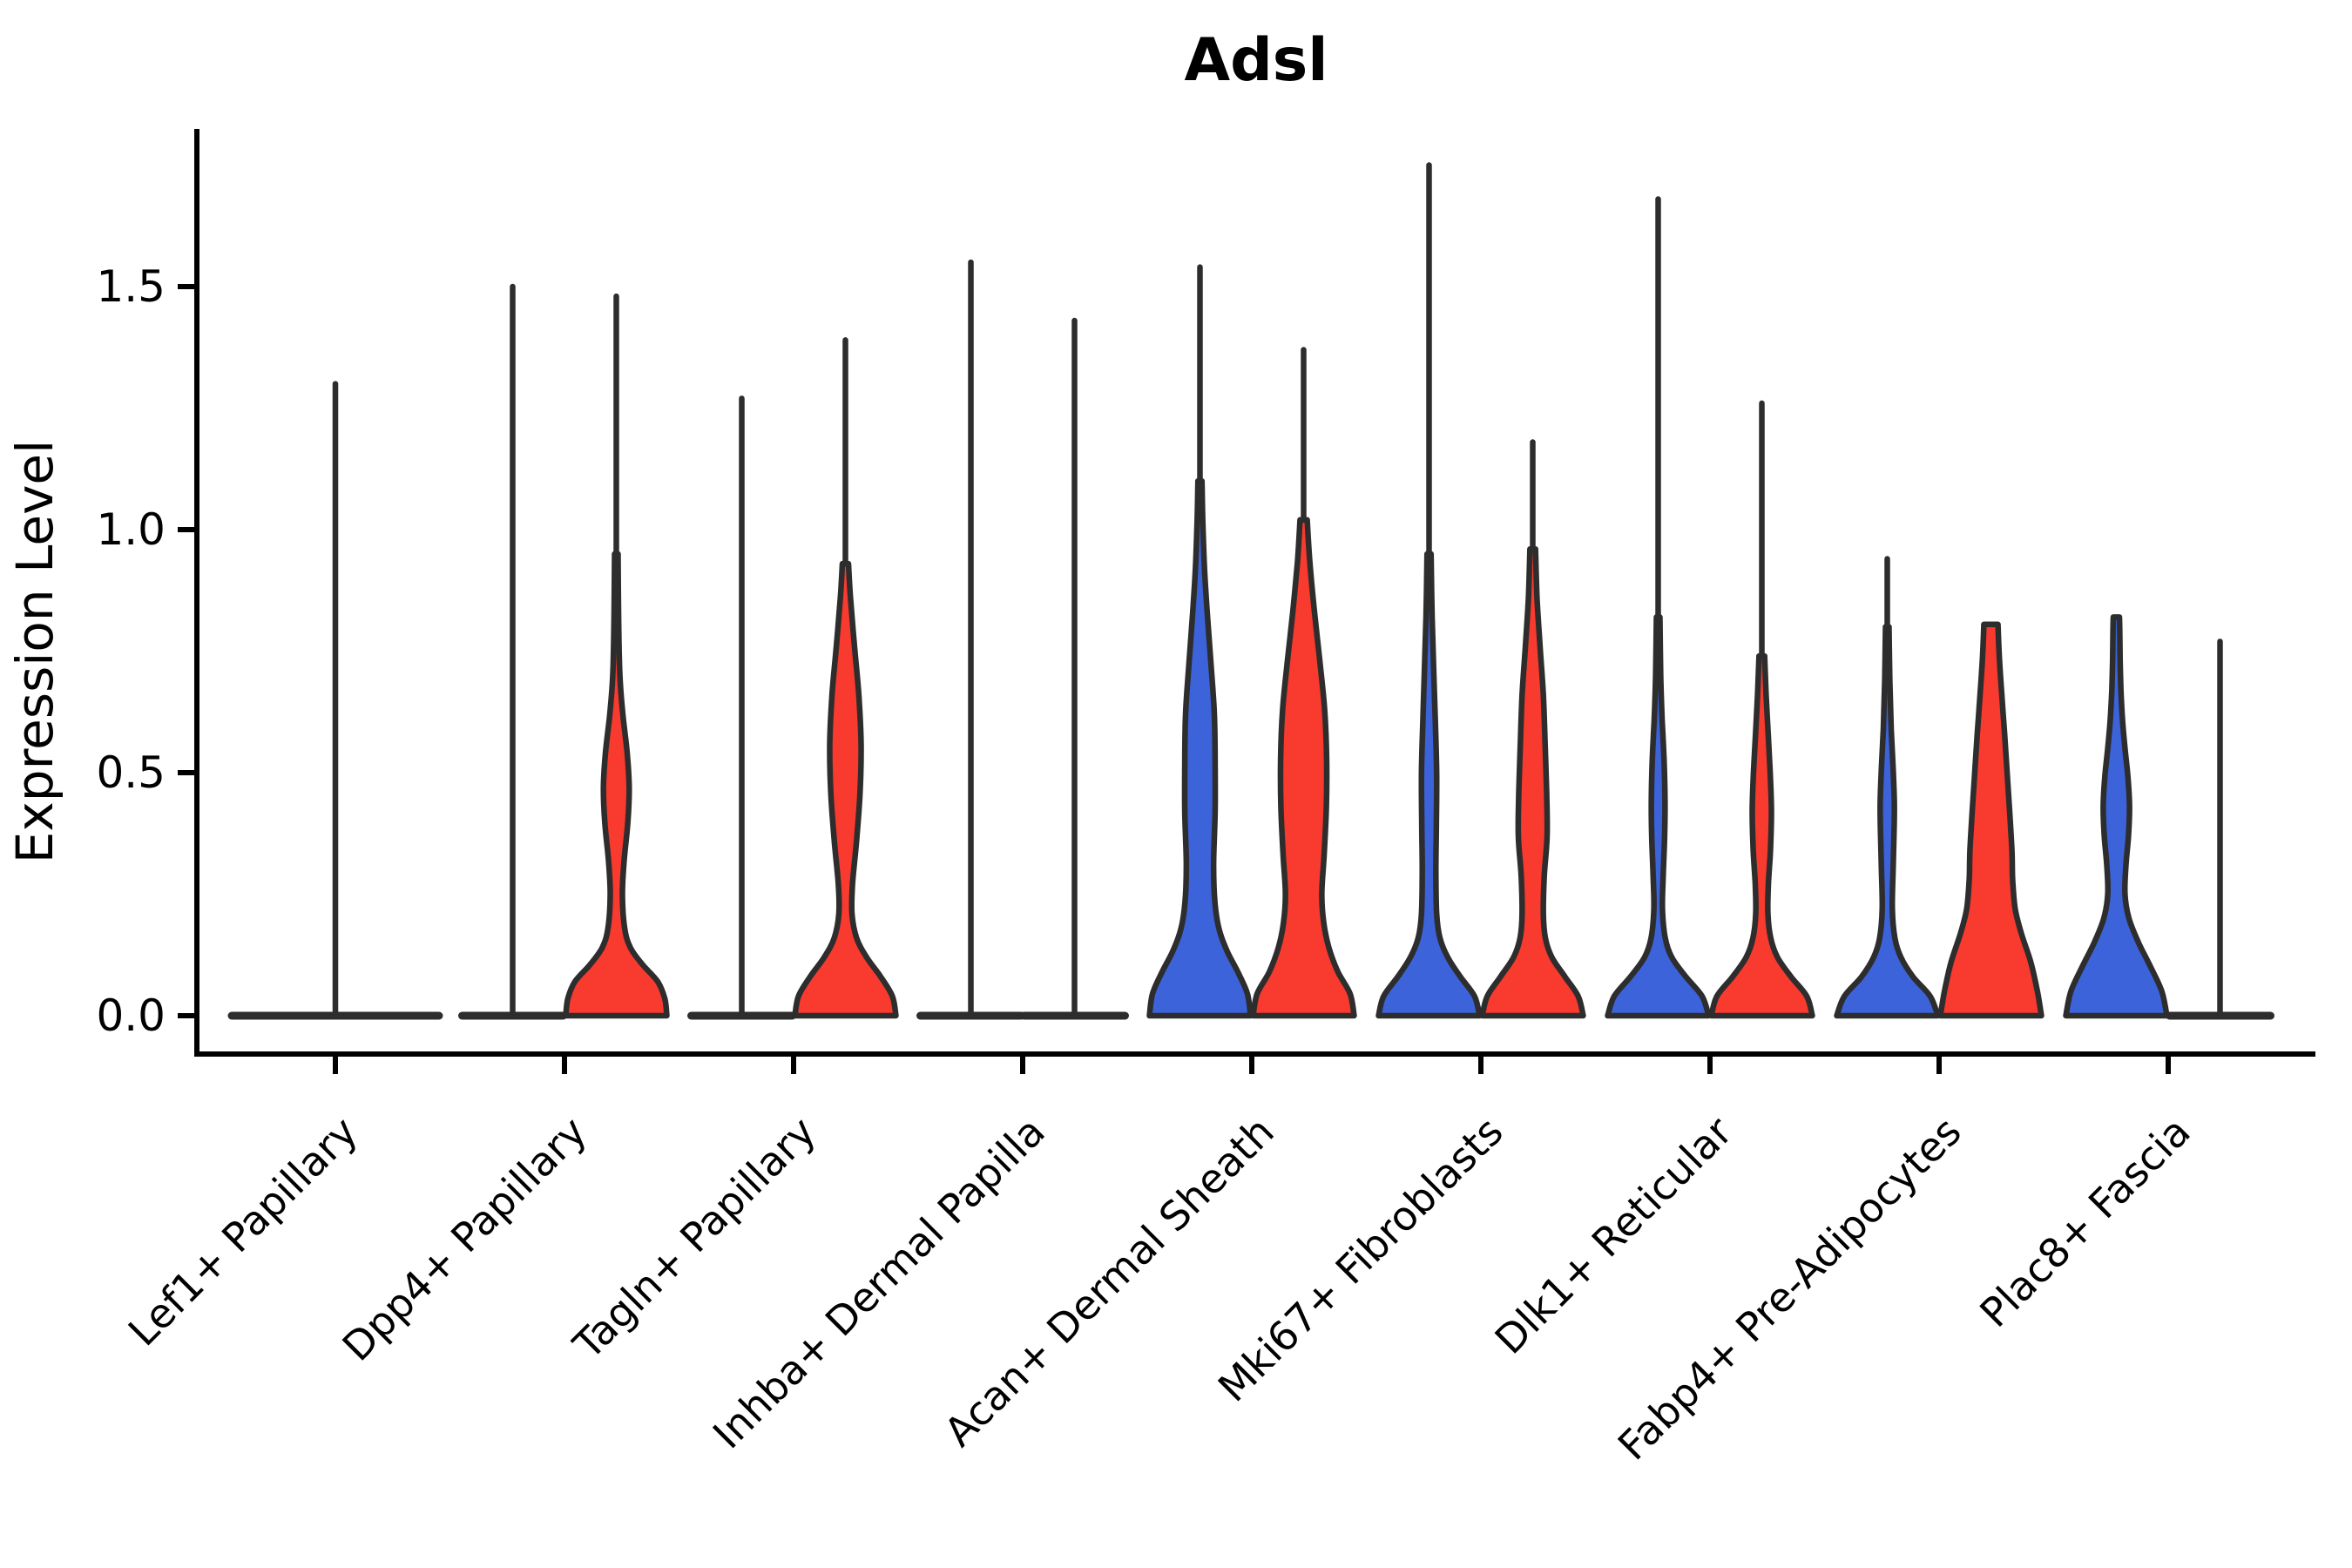  What do you see at coordinates (1990, 820) in the screenshot?
I see `violin-fabp4-red-body` at bounding box center [1990, 820].